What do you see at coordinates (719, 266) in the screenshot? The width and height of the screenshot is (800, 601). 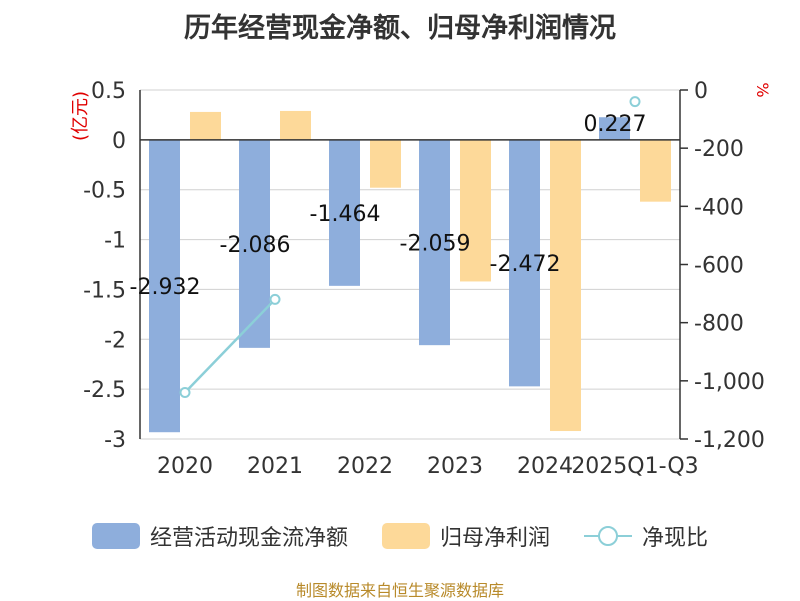 I see `y-right-tick-label-3: -600` at bounding box center [719, 266].